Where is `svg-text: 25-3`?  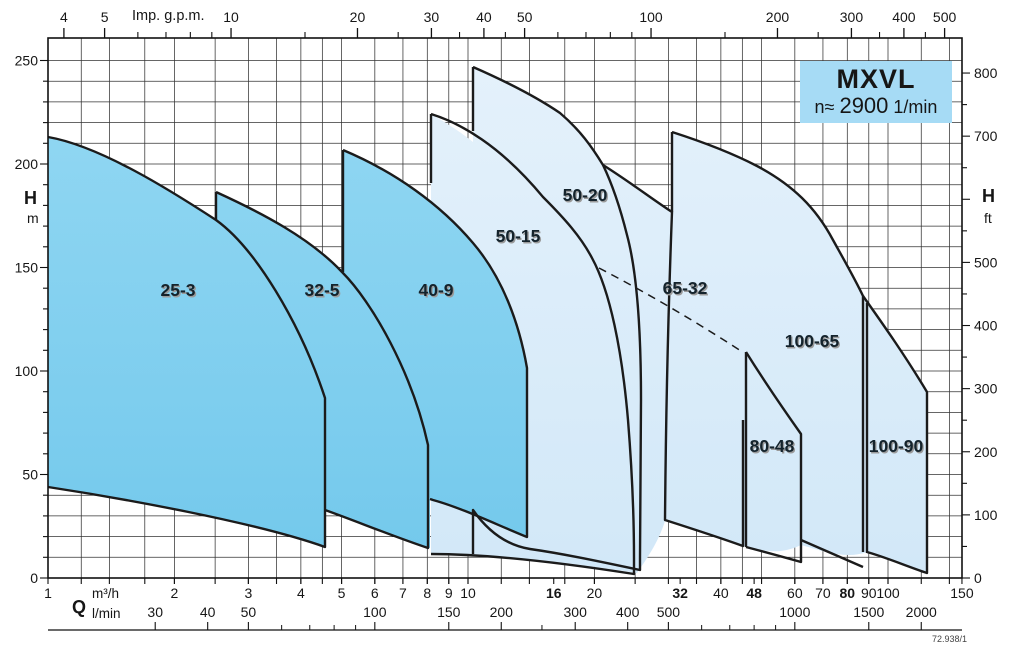
svg-text: 25-3 is located at coordinates (179, 291).